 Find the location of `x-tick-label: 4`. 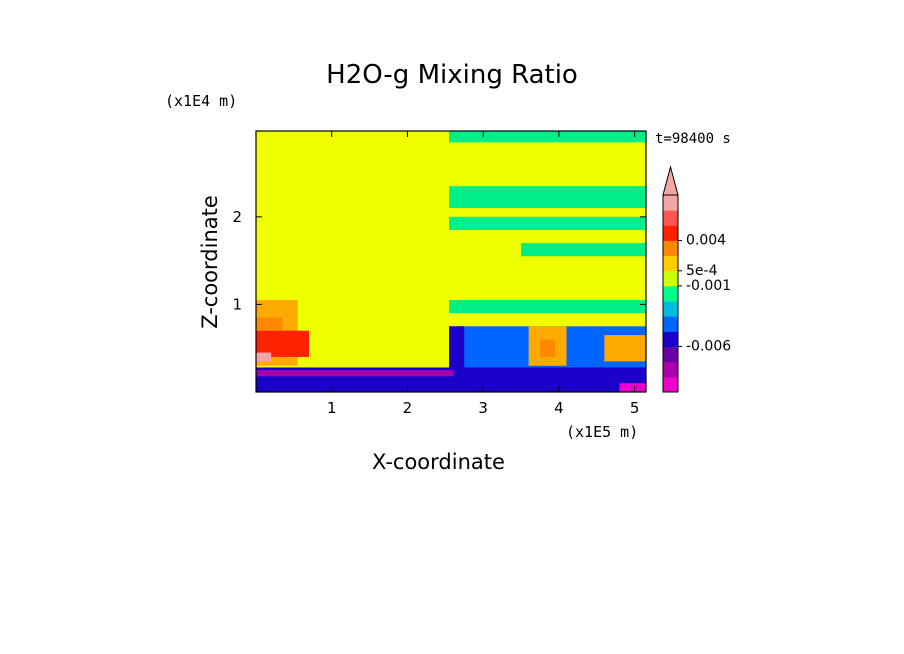

x-tick-label: 4 is located at coordinates (559, 408).